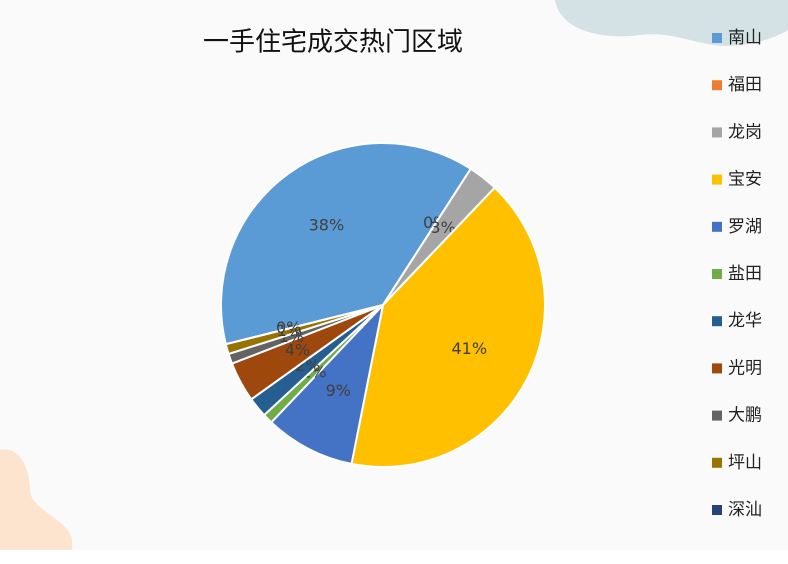 The height and width of the screenshot is (564, 788). What do you see at coordinates (327, 224) in the screenshot?
I see `data-label: 38%` at bounding box center [327, 224].